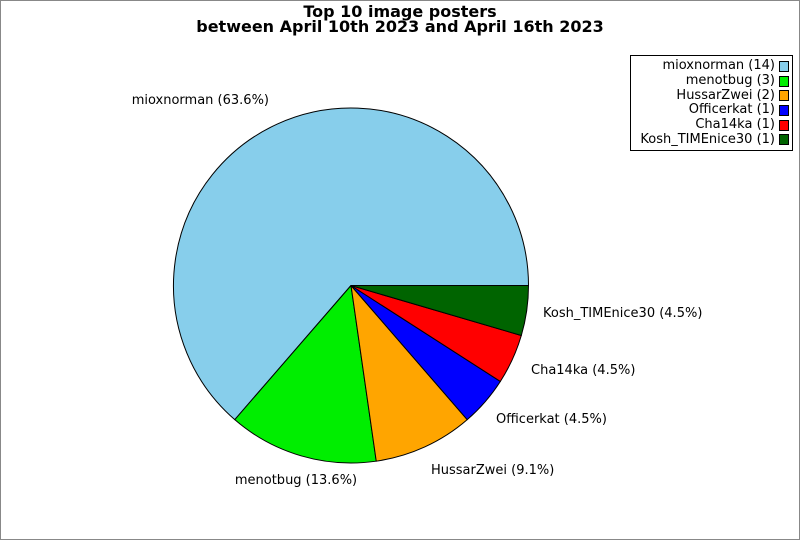 This screenshot has height=540, width=800. I want to click on slice-callout-label-HussarZwei: HussarZwei (9.1%), so click(493, 470).